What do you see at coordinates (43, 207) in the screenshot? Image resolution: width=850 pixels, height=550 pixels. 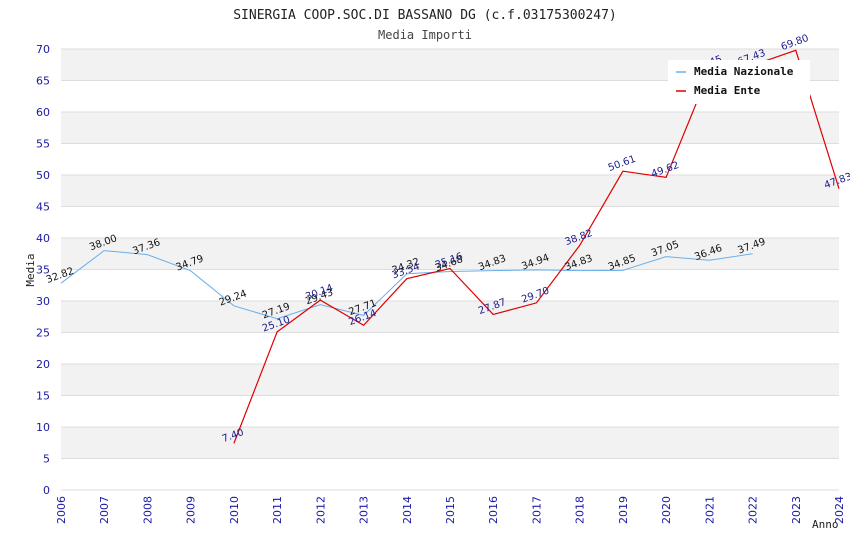 I see `y-tick-label: 45` at bounding box center [43, 207].